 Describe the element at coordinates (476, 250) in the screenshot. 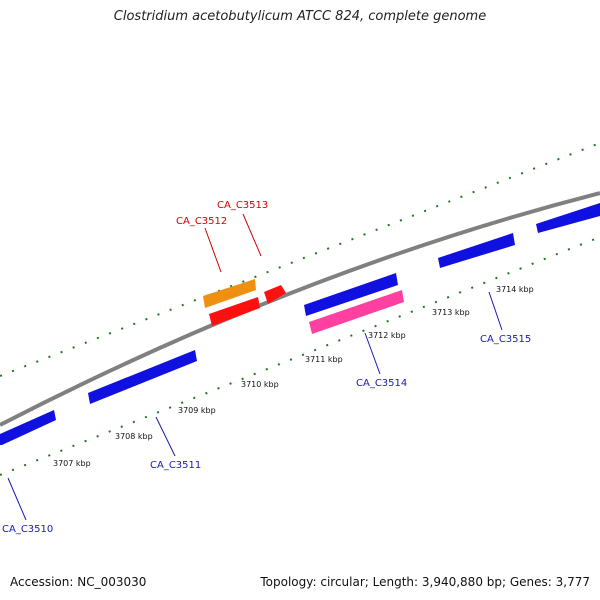

I see `gene-ca-c3515` at that location.